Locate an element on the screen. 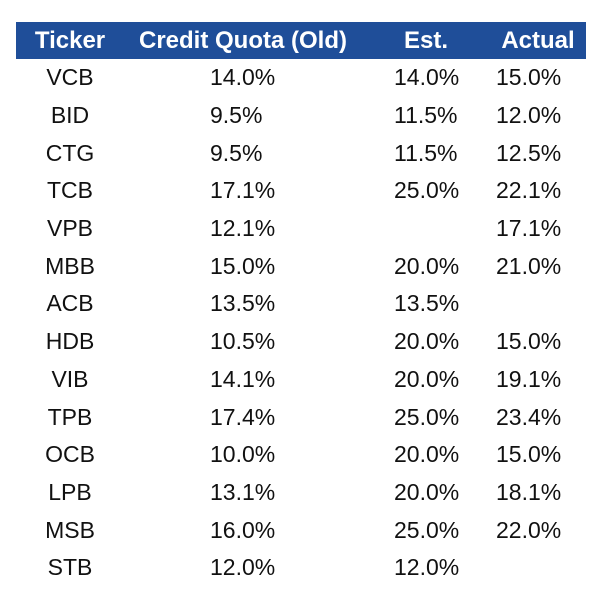  cell-ticker: TCB is located at coordinates (70, 190).